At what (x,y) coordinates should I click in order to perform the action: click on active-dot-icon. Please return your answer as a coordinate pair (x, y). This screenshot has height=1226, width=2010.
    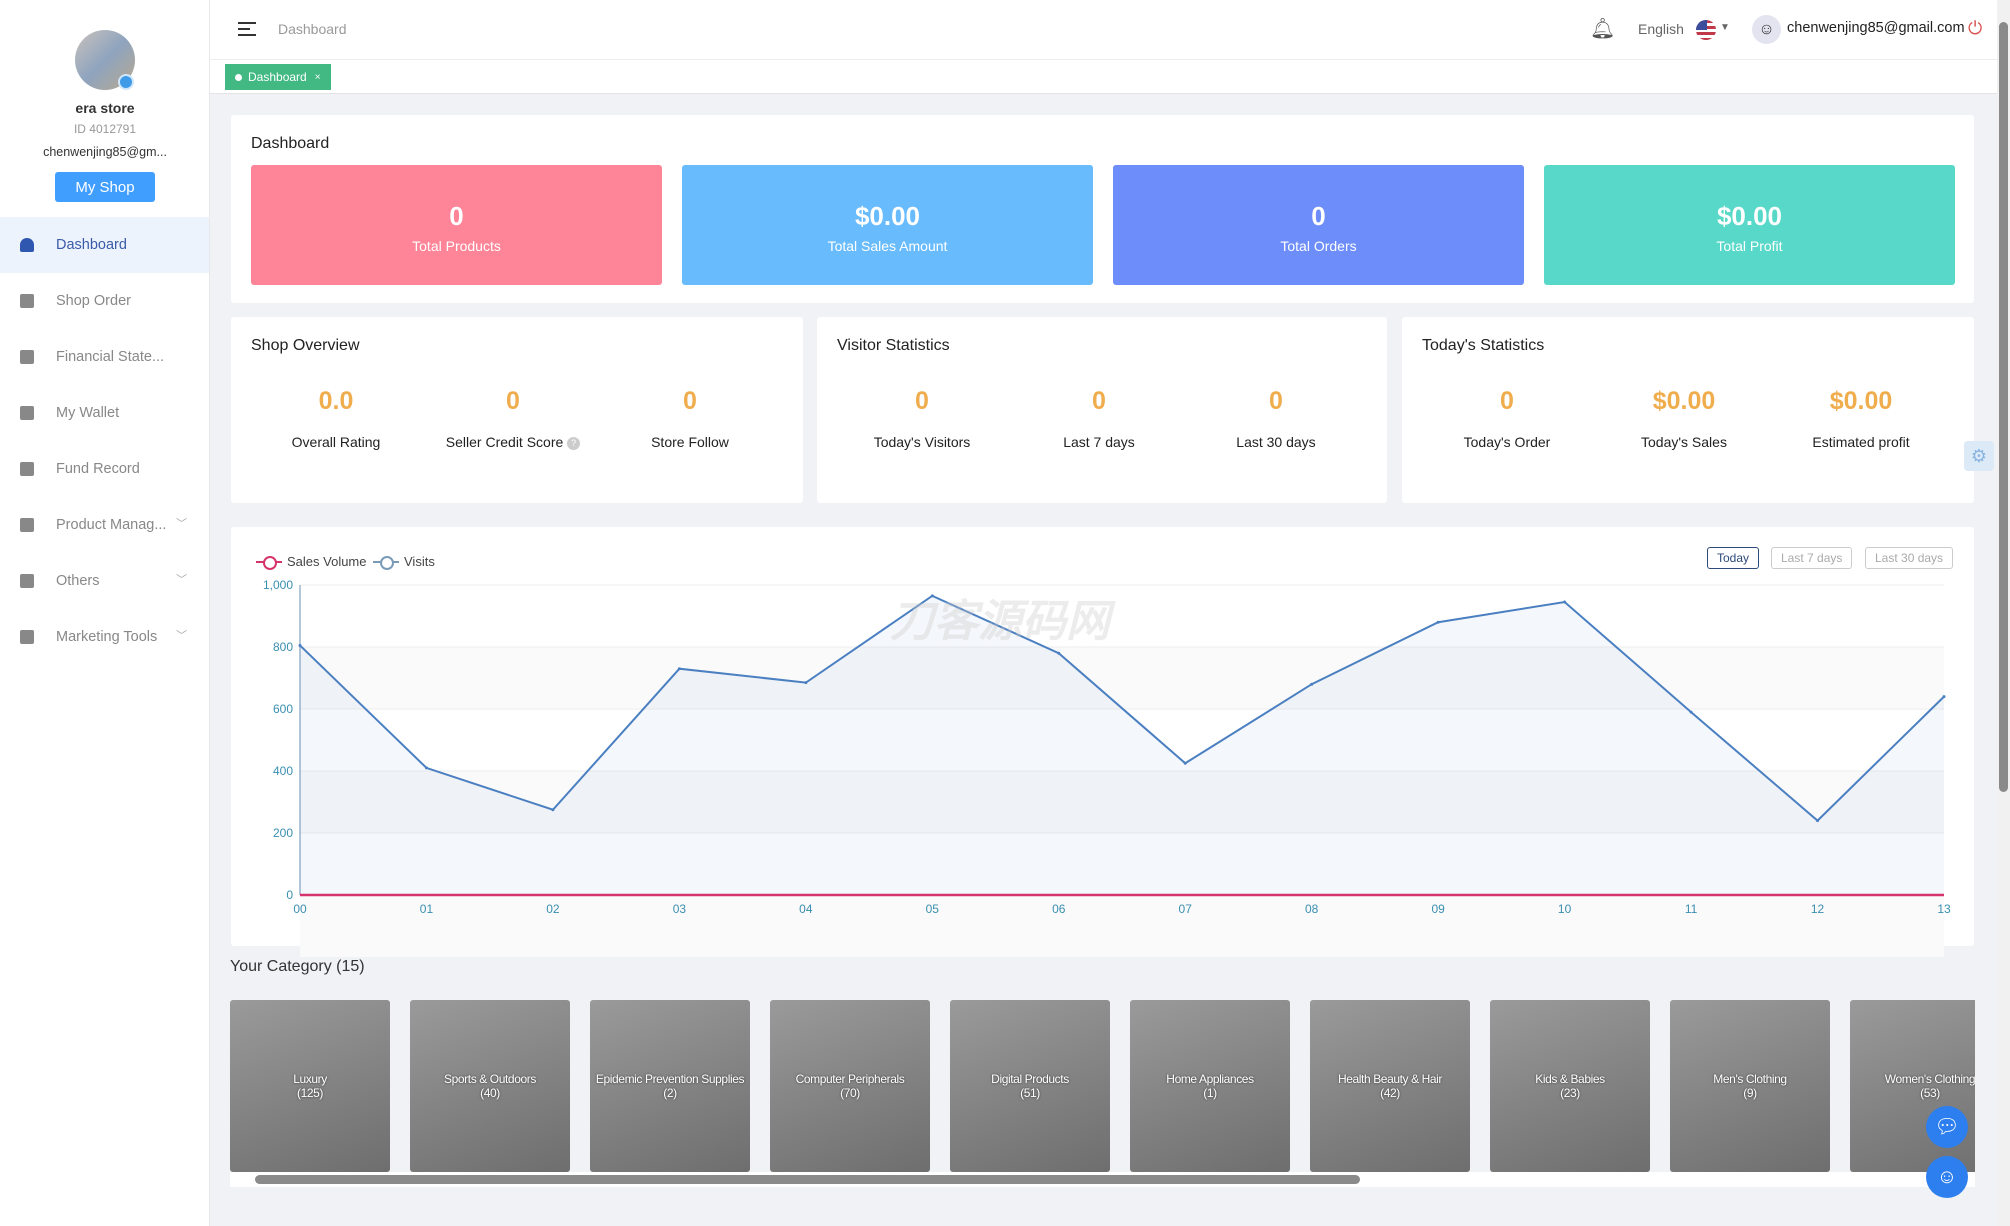
    Looking at the image, I should click on (238, 77).